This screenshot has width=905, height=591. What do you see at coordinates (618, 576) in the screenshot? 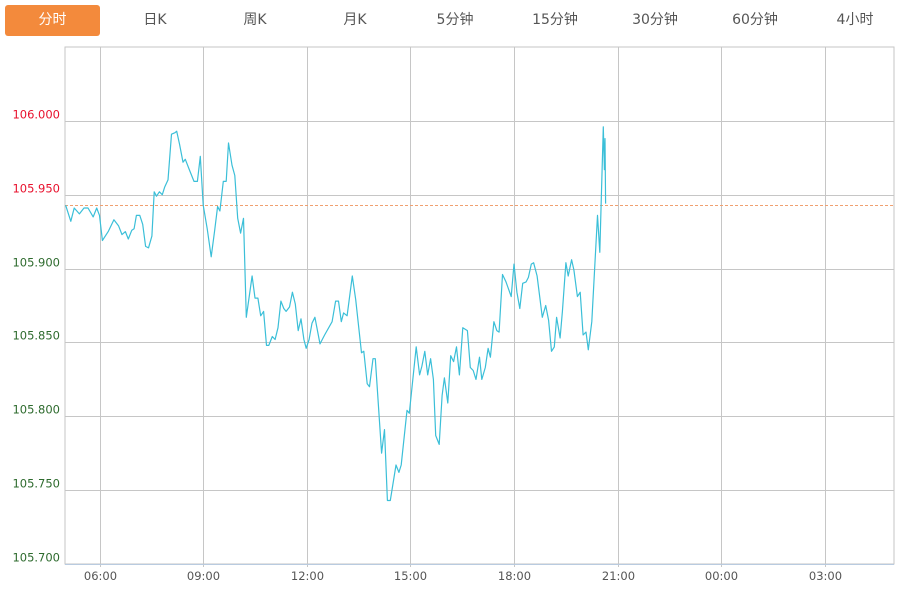
I see `x-tick-label: 21:00` at bounding box center [618, 576].